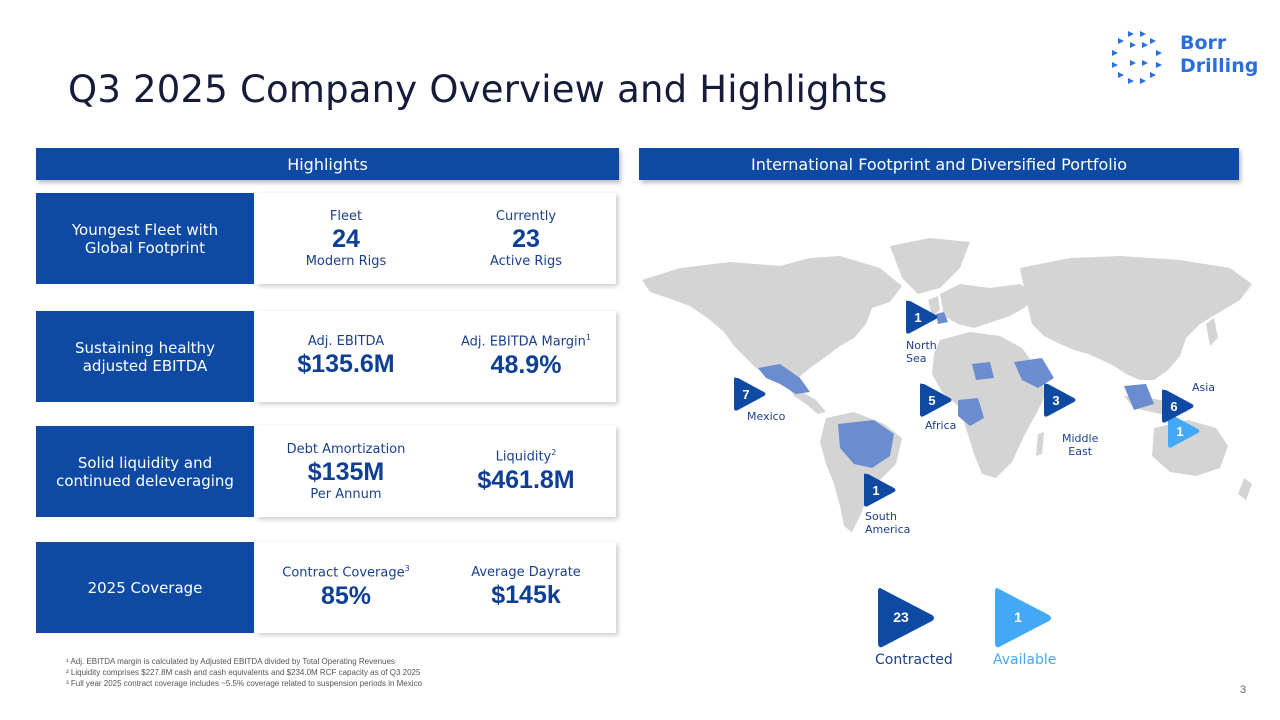  Describe the element at coordinates (907, 619) in the screenshot. I see `legend-contracted-marker: 23` at that location.